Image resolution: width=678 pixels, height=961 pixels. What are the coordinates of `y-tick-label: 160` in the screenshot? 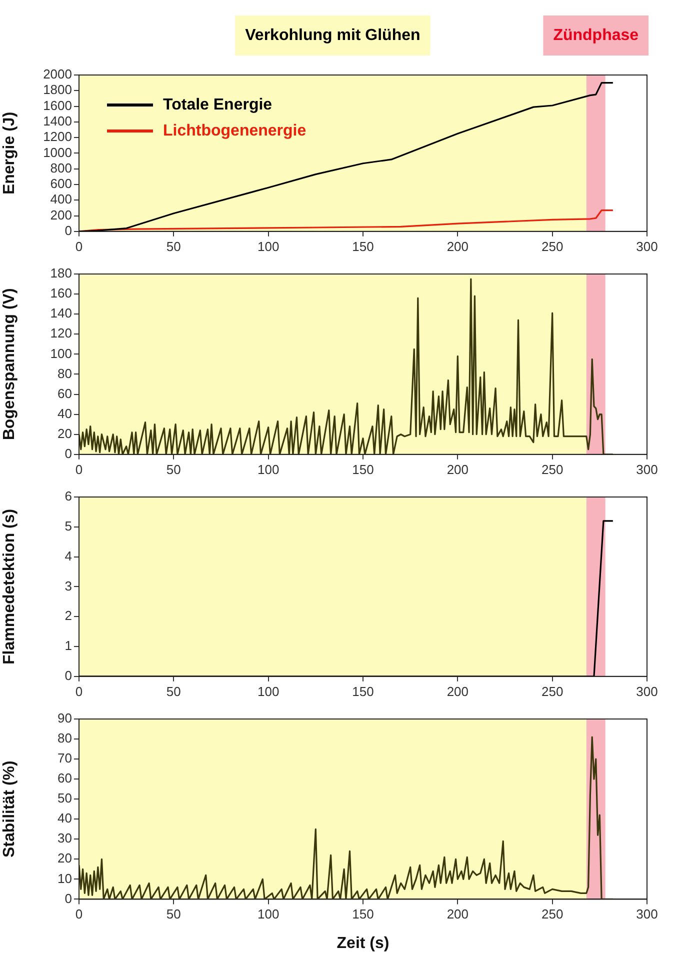 It's located at (61, 293).